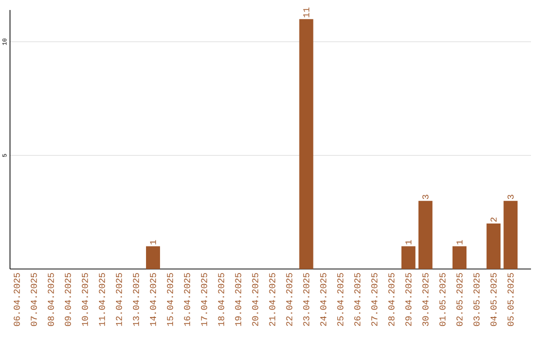 The image size is (540, 340). What do you see at coordinates (476, 299) in the screenshot?
I see `x-tick-label: 03.05.2025` at bounding box center [476, 299].